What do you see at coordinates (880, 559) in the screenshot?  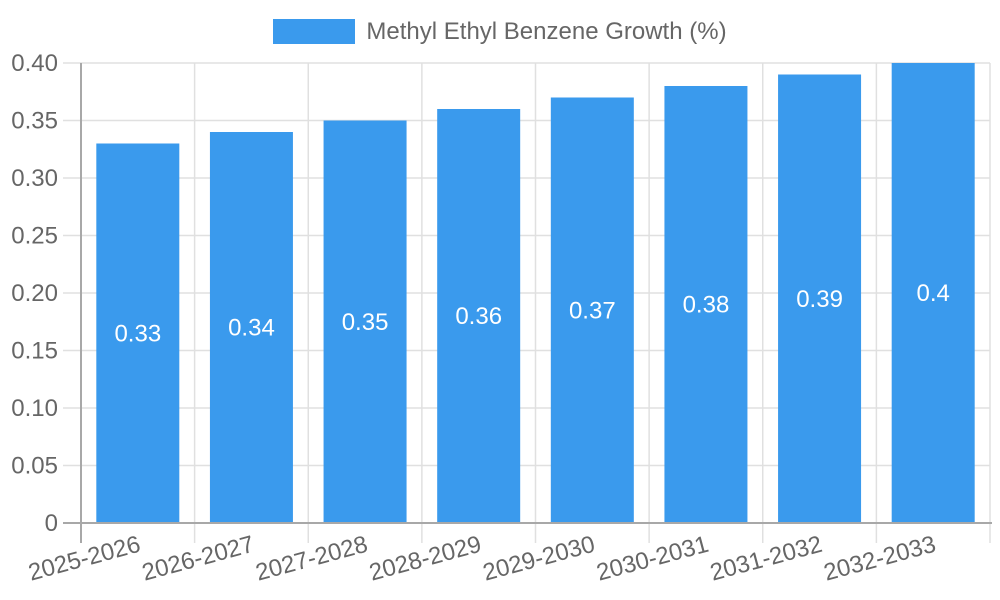 I see `x-axis-label: 2032-2033` at bounding box center [880, 559].